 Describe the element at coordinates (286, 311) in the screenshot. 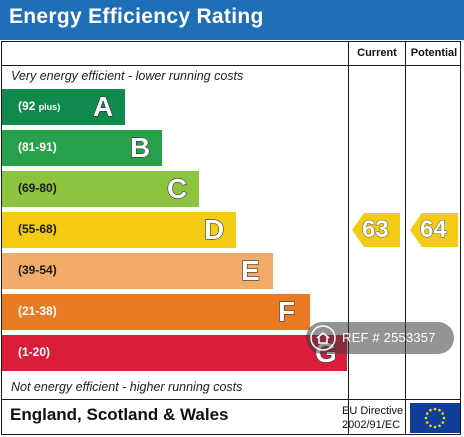

I see `band-f-letter: F` at that location.